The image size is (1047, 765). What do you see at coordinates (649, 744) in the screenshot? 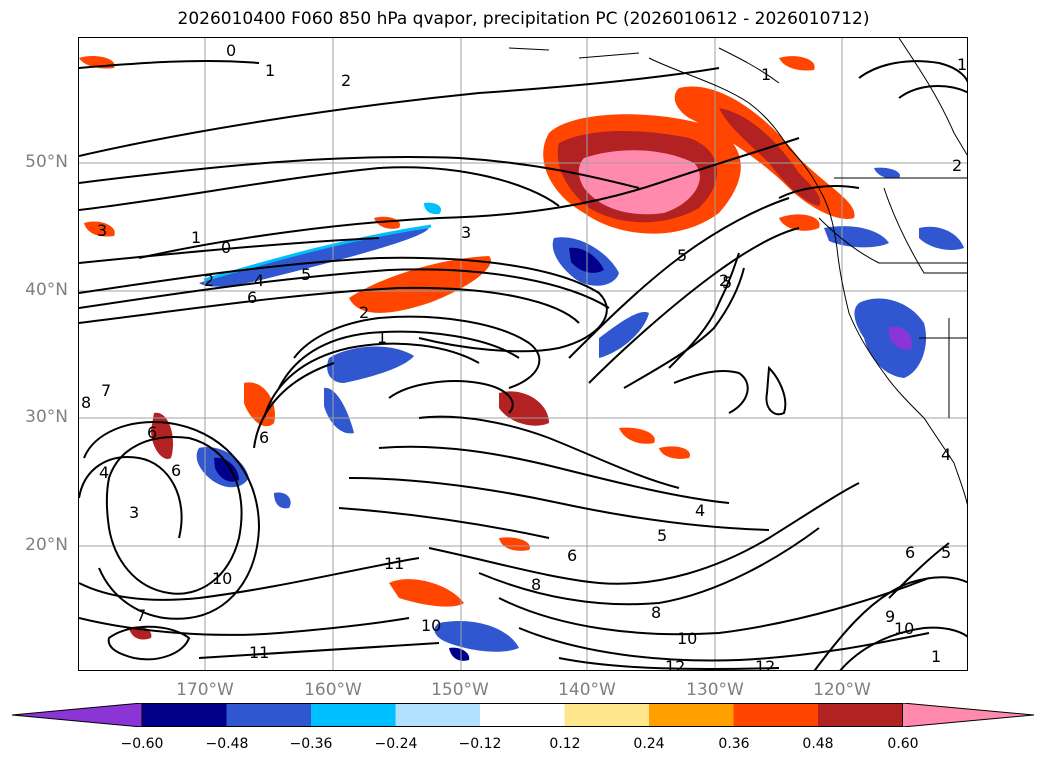
I see `colorbar-tick: 0.24` at bounding box center [649, 744].